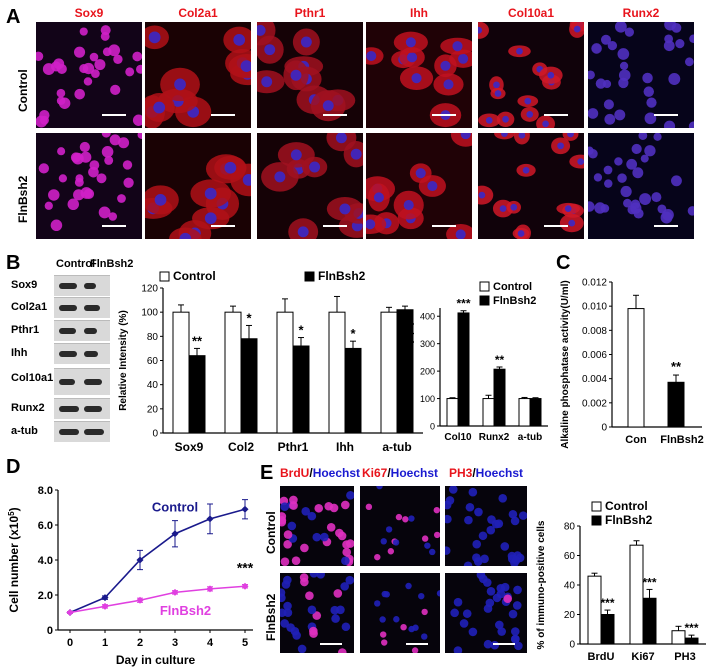 Image resolution: width=711 pixels, height=668 pixels. I want to click on micrograph-runx2-control, so click(641, 75).